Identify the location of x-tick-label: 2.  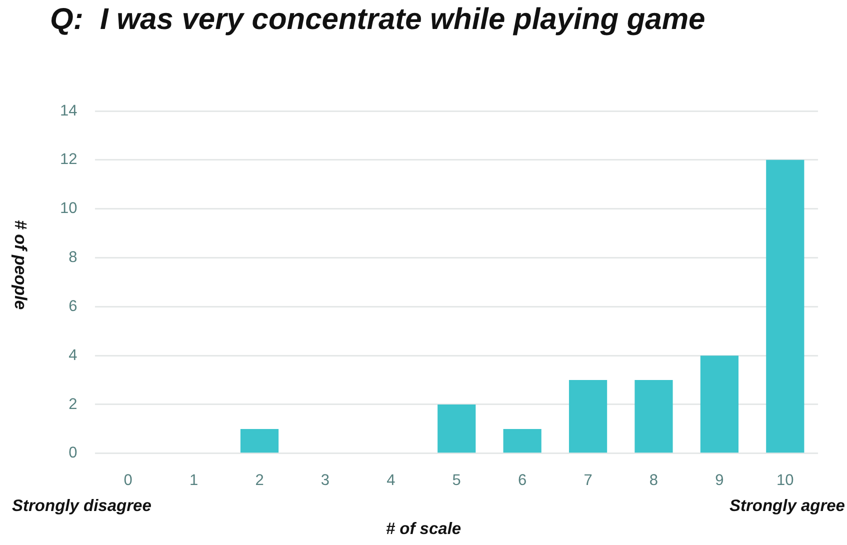
(259, 480).